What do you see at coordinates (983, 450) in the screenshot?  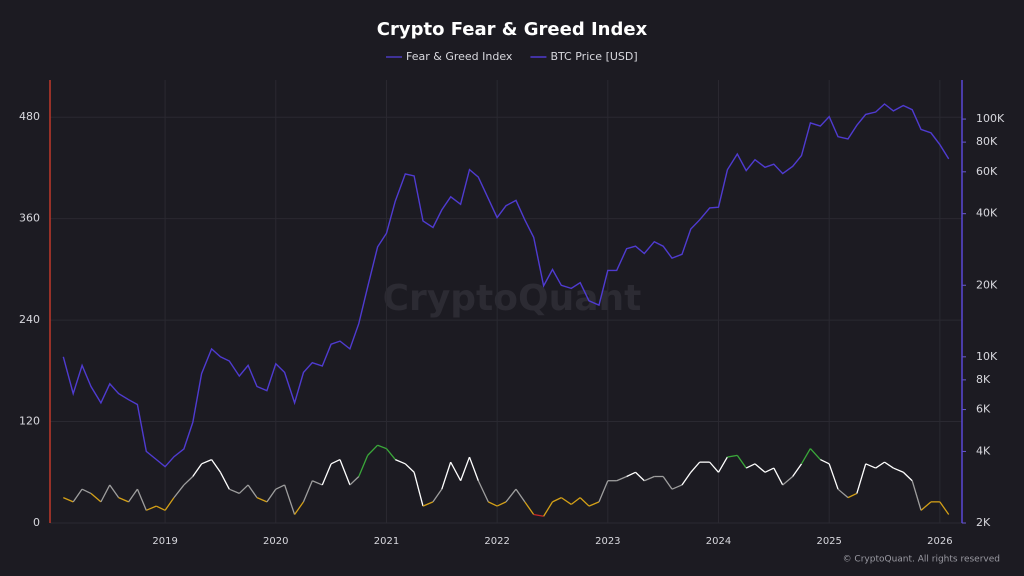 I see `y2-tick-label: 4K` at bounding box center [983, 450].